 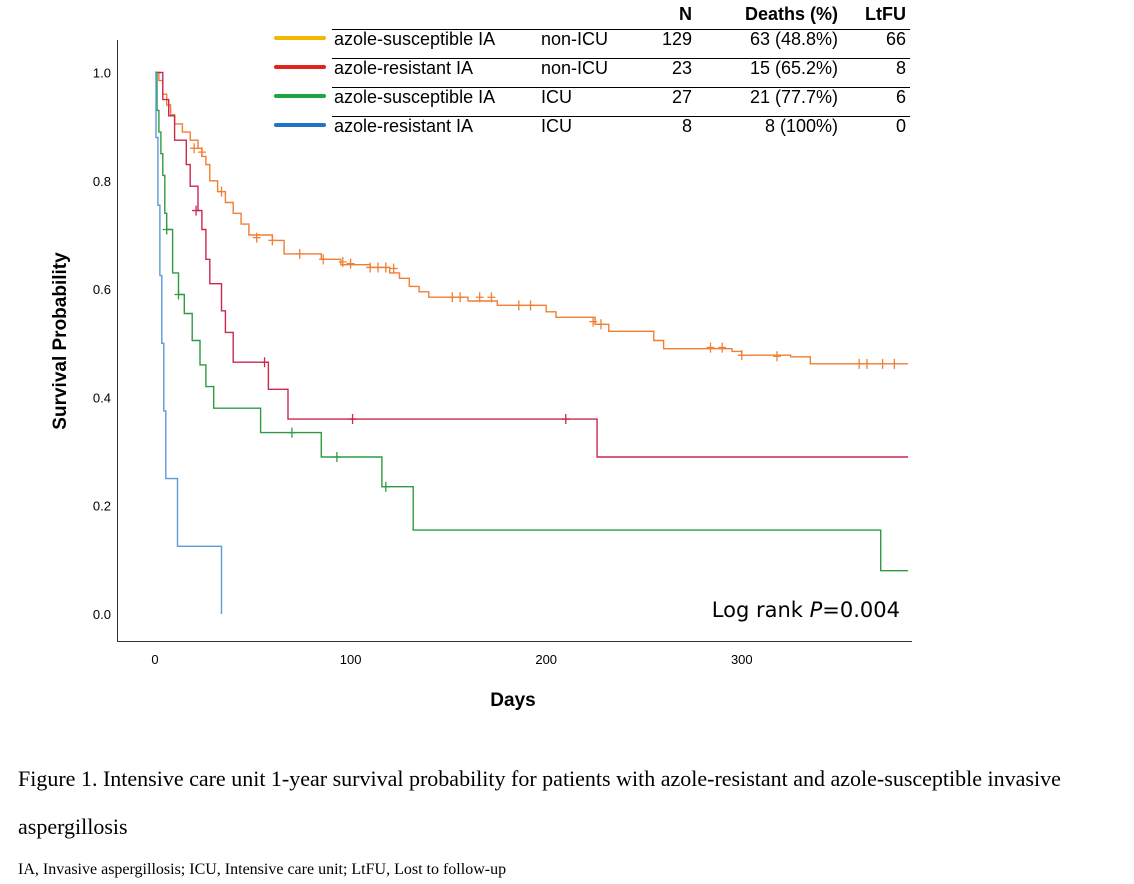 What do you see at coordinates (102, 614) in the screenshot?
I see `y-tick-label: 0.0` at bounding box center [102, 614].